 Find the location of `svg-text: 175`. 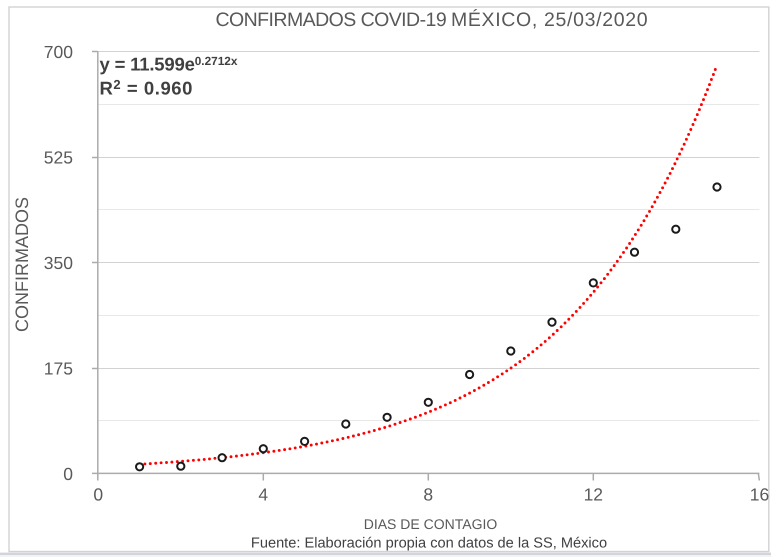

svg-text: 175 is located at coordinates (58, 369).